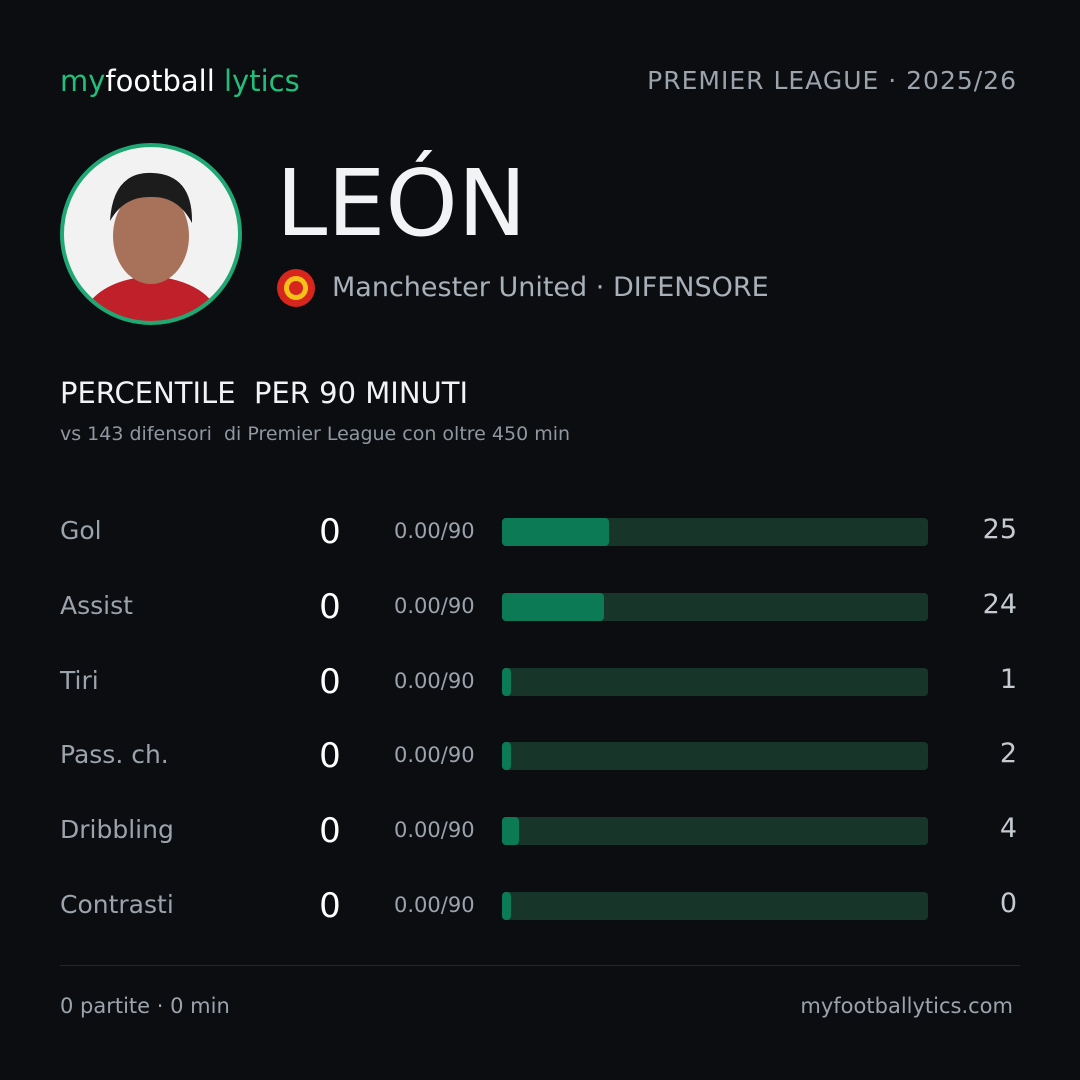  I want to click on brand-part: my, so click(83, 81).